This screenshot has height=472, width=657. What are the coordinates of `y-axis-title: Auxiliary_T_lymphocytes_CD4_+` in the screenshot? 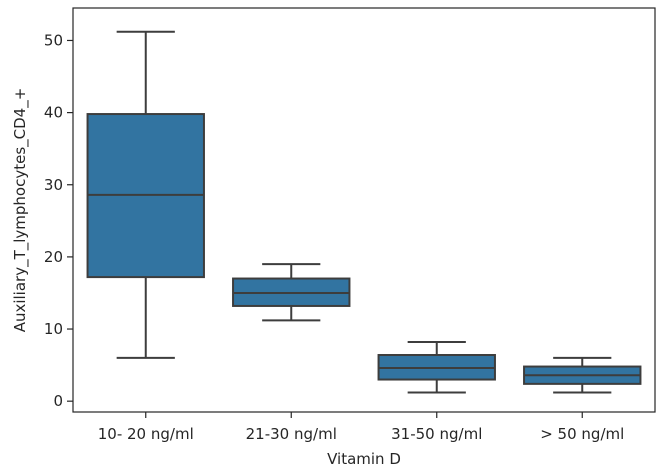 It's located at (20, 210).